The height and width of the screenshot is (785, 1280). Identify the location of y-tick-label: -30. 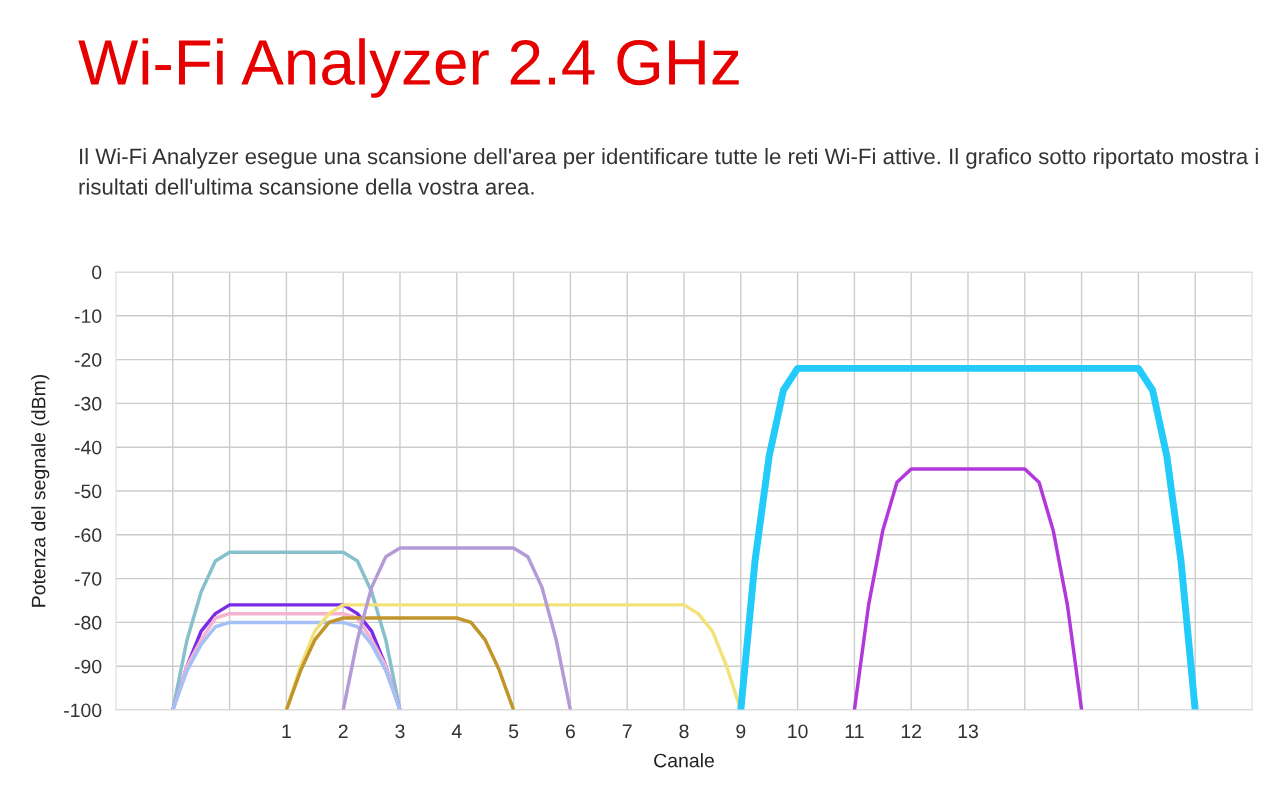
(88, 403).